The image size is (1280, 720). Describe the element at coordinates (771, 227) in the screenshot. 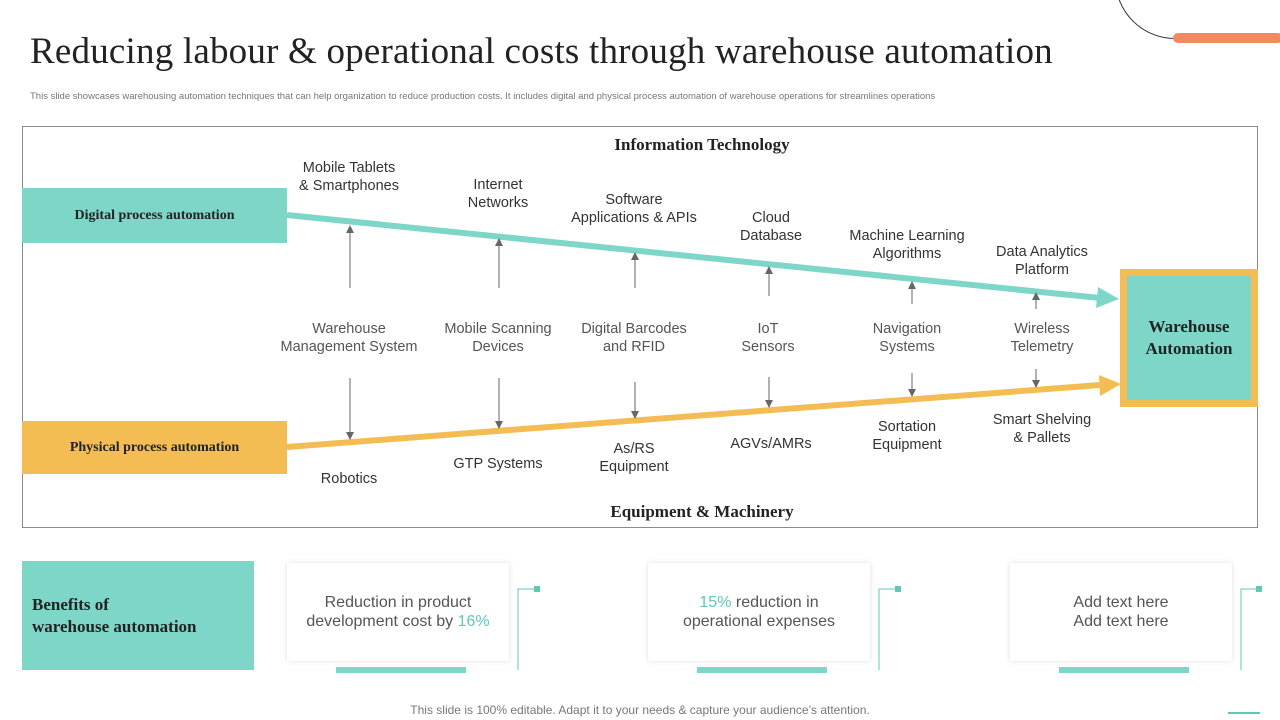

I see `top-item-cloud-database: Cloud Database` at that location.